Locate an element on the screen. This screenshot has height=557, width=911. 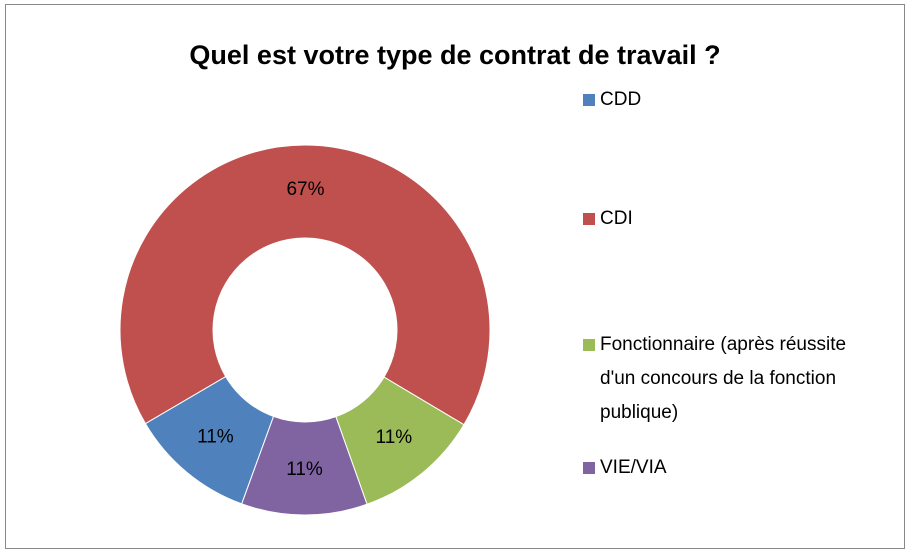
data-label: 67% is located at coordinates (305, 189).